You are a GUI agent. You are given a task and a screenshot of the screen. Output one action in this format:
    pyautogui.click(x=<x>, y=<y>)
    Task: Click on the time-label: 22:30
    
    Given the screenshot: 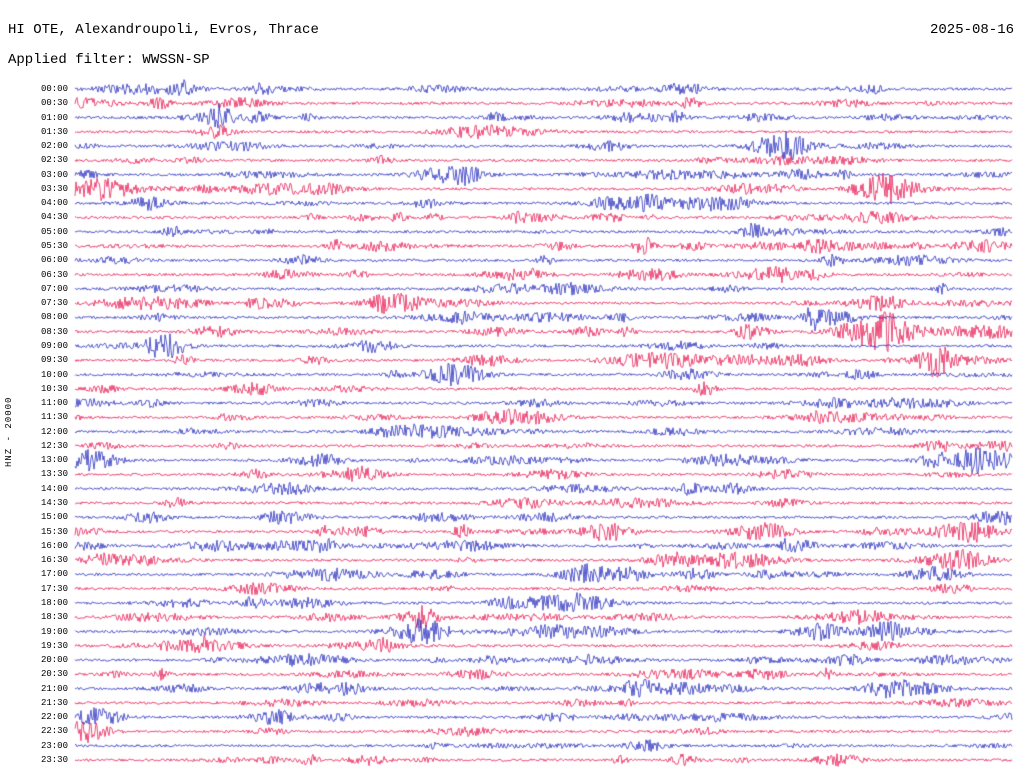 What is the action you would take?
    pyautogui.click(x=54, y=731)
    